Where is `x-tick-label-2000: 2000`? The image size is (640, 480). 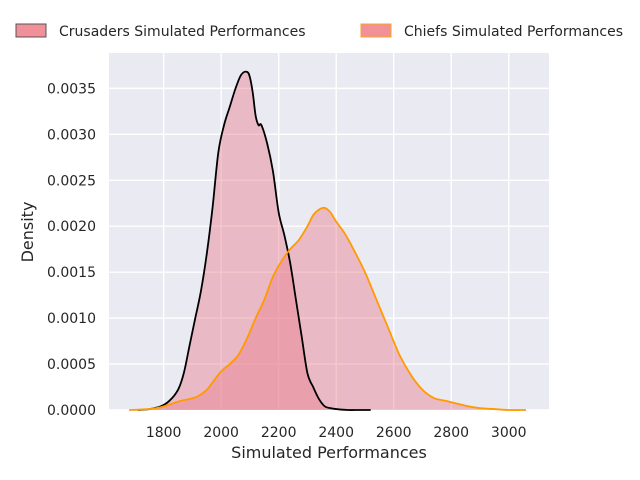 x-tick-label-2000: 2000 is located at coordinates (221, 433).